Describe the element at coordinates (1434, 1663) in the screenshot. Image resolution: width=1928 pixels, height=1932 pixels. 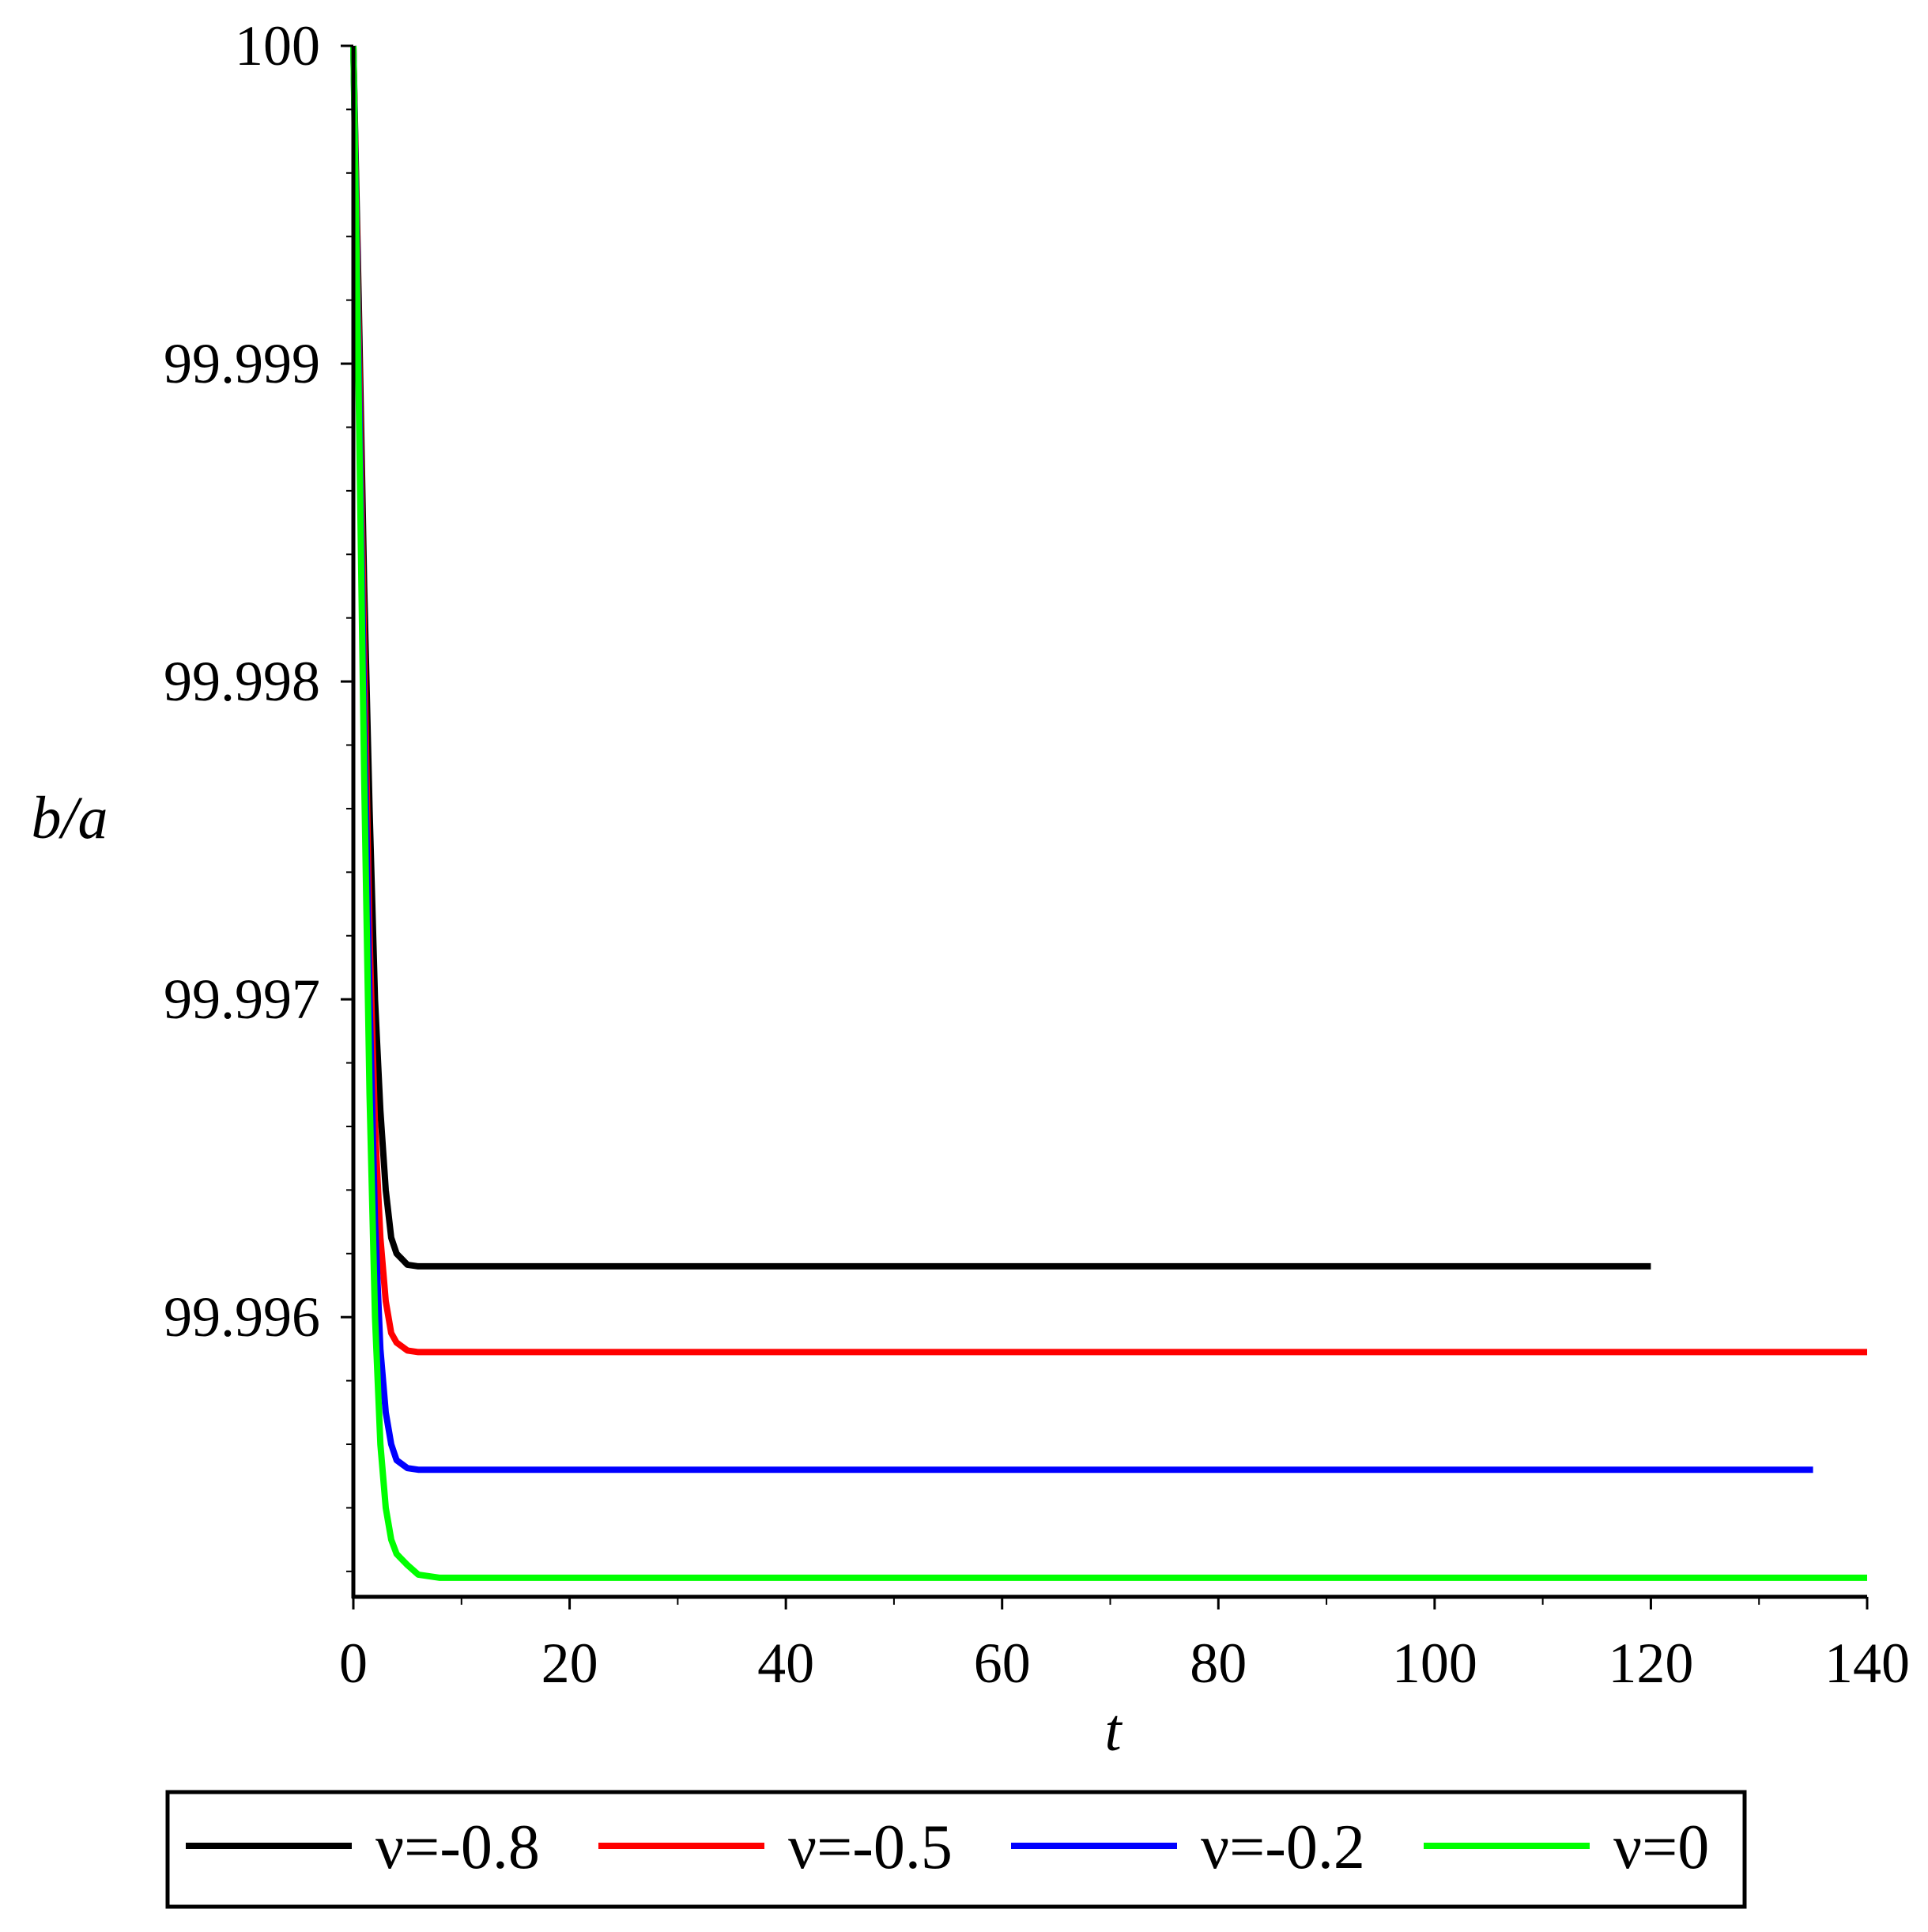
I see `x-tick-label: 100` at that location.